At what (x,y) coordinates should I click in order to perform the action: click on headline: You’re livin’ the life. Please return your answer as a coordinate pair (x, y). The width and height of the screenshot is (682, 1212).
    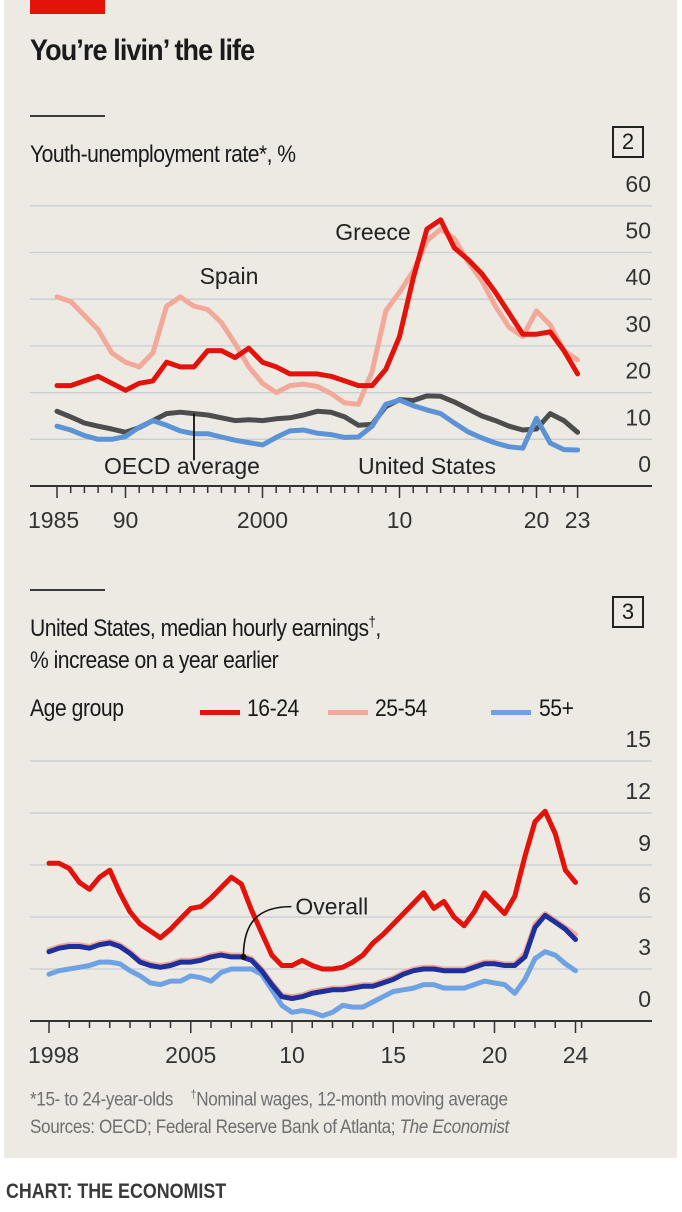
    Looking at the image, I should click on (142, 50).